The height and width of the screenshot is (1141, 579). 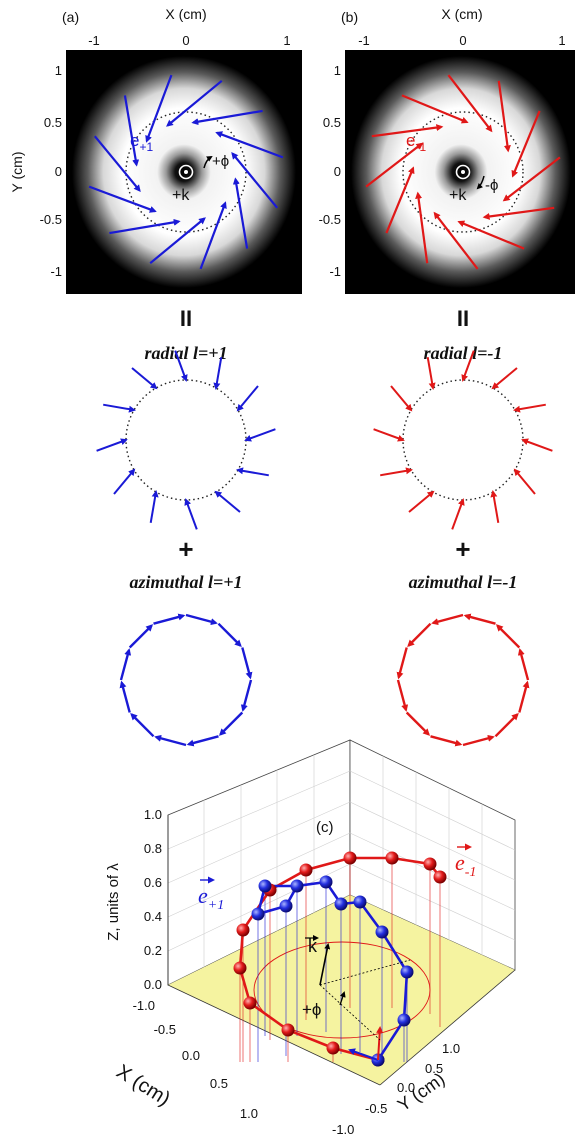 What do you see at coordinates (211, 898) in the screenshot?
I see `panel-c-blue-label: e+1` at bounding box center [211, 898].